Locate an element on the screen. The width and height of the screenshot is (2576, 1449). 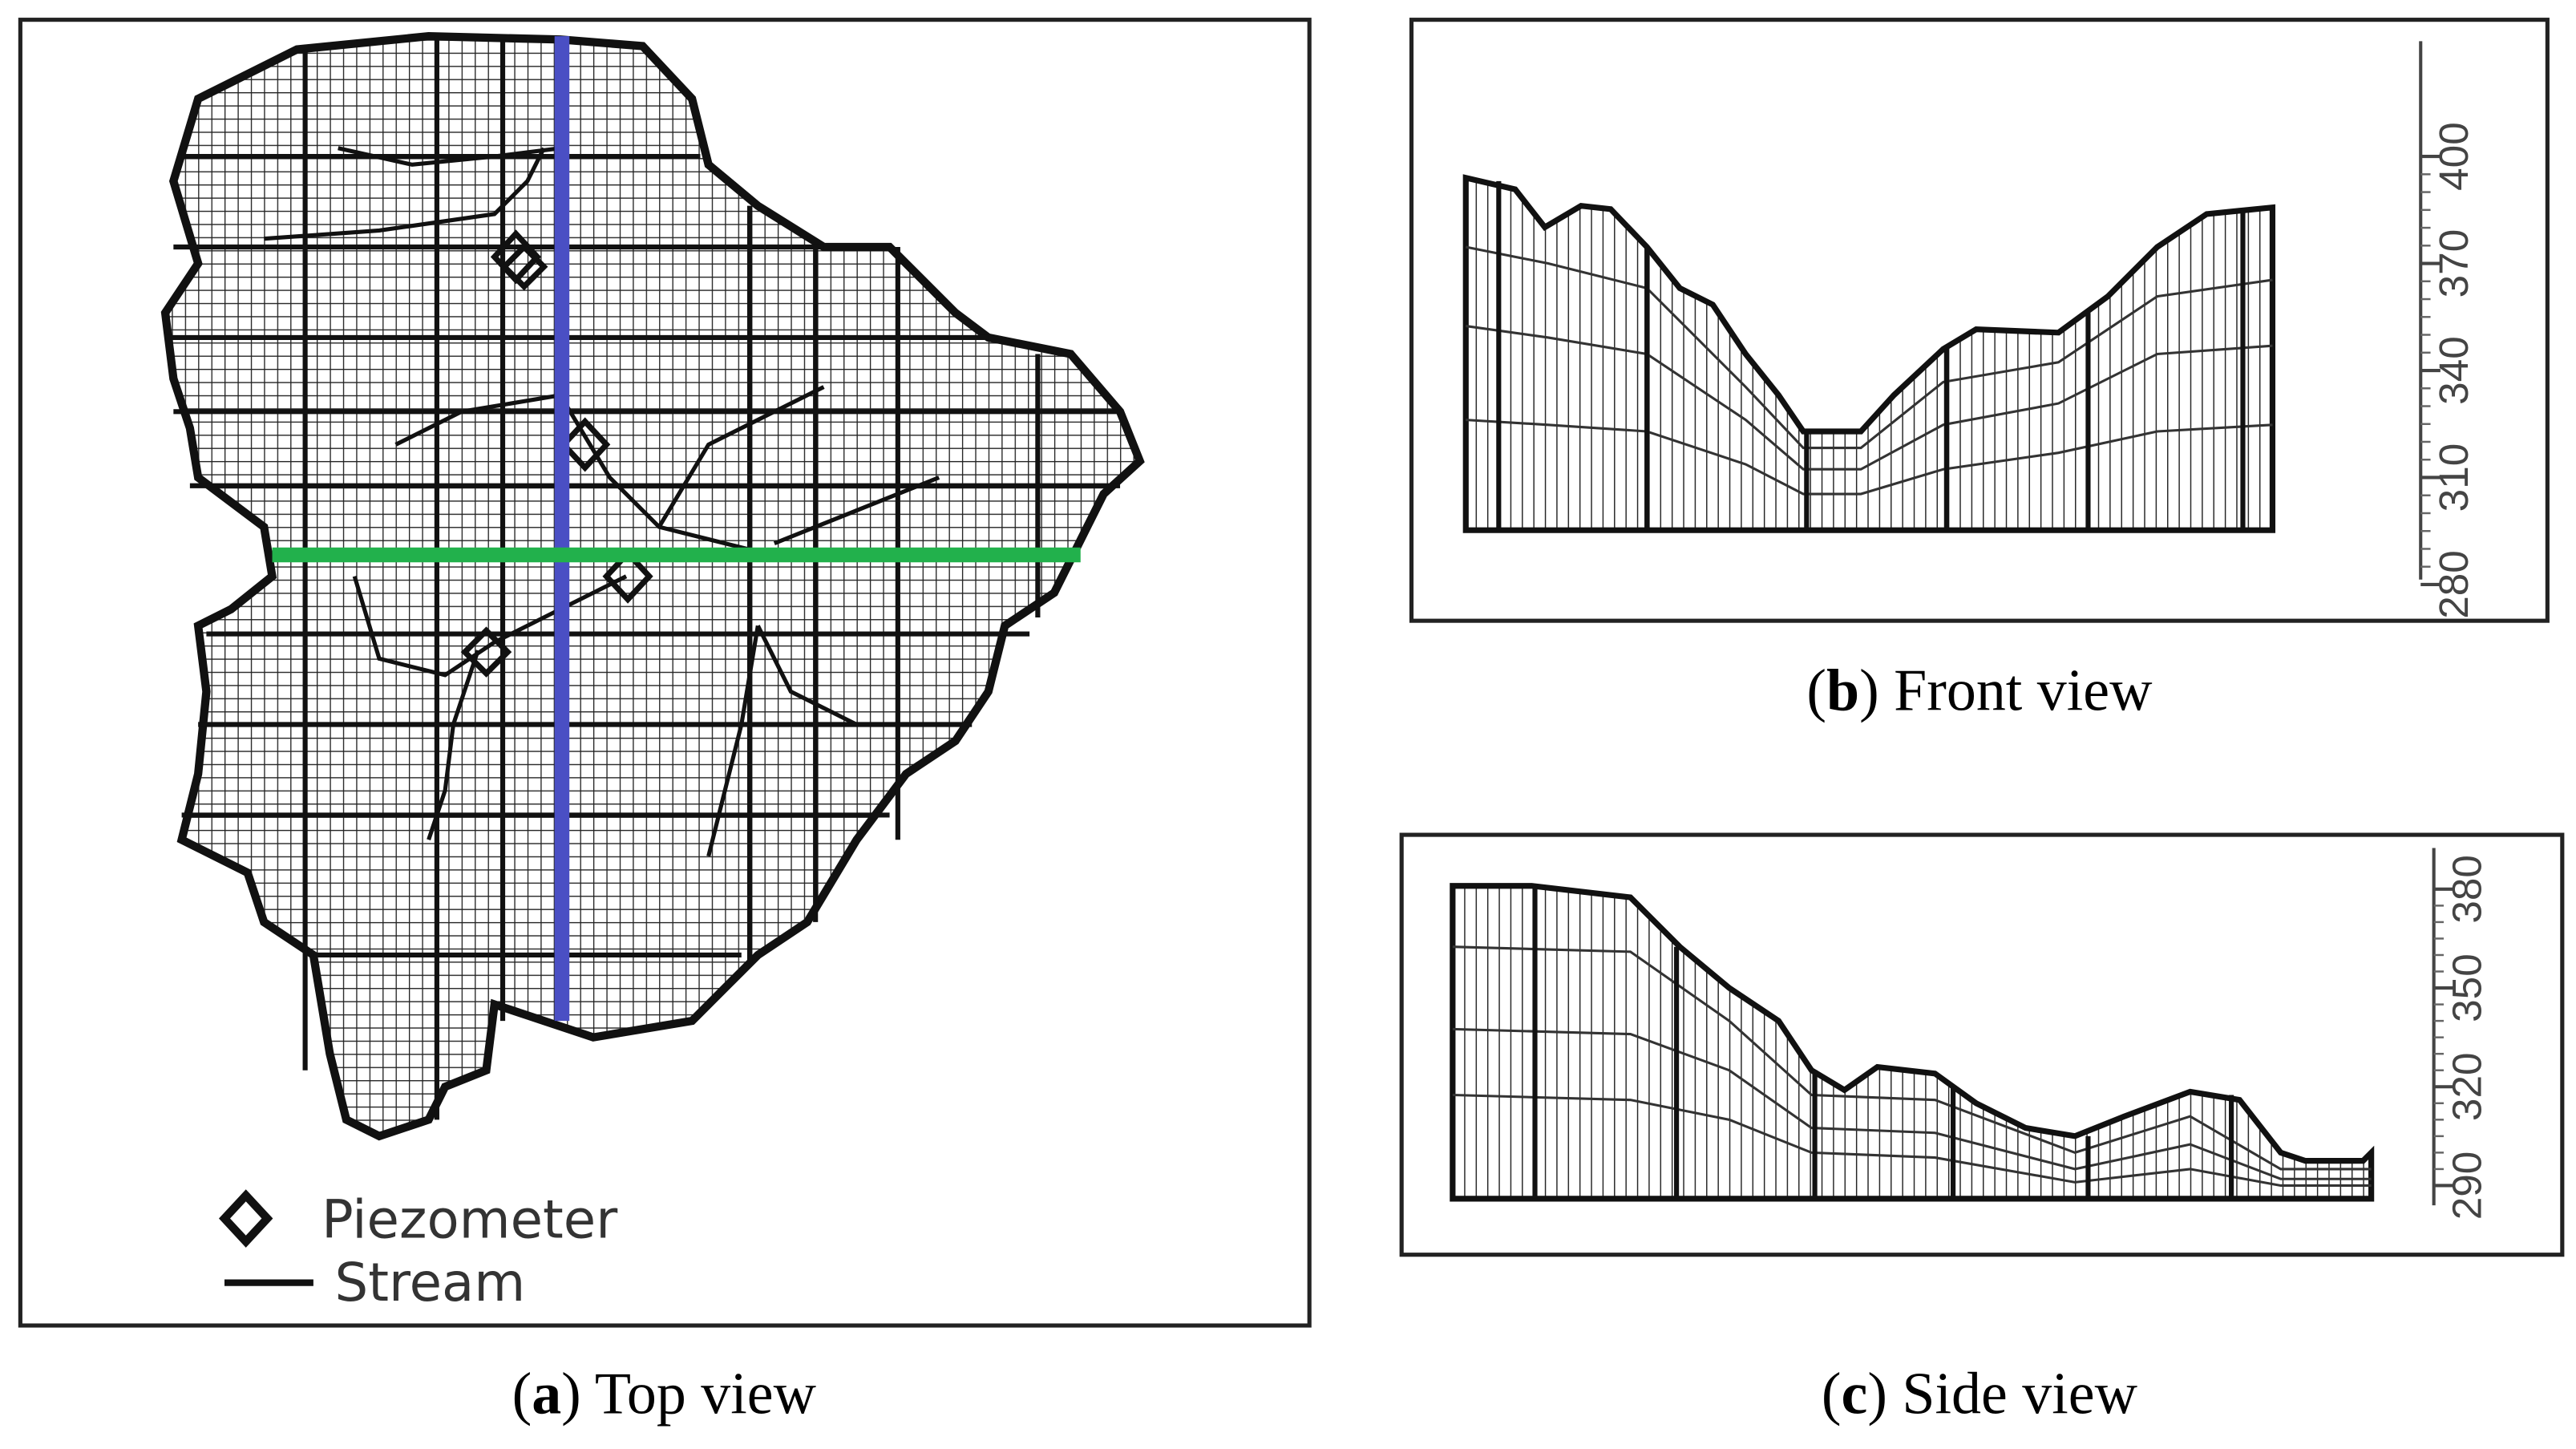
caption: (b) Front view is located at coordinates (1979, 690).